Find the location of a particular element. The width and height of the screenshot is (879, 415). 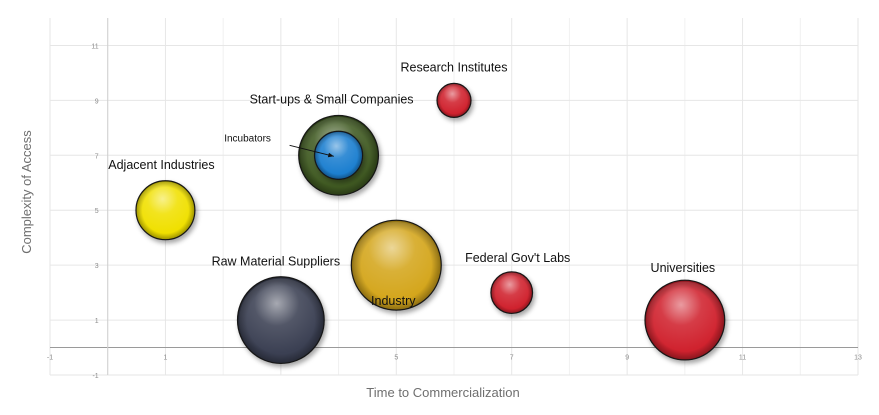

label-incubators: Incubators is located at coordinates (247, 138).